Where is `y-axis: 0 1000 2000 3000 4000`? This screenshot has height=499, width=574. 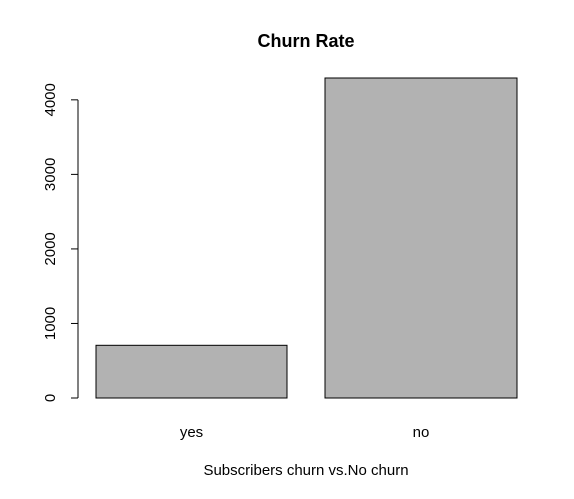
y-axis: 0 1000 2000 3000 4000 is located at coordinates (60, 242).